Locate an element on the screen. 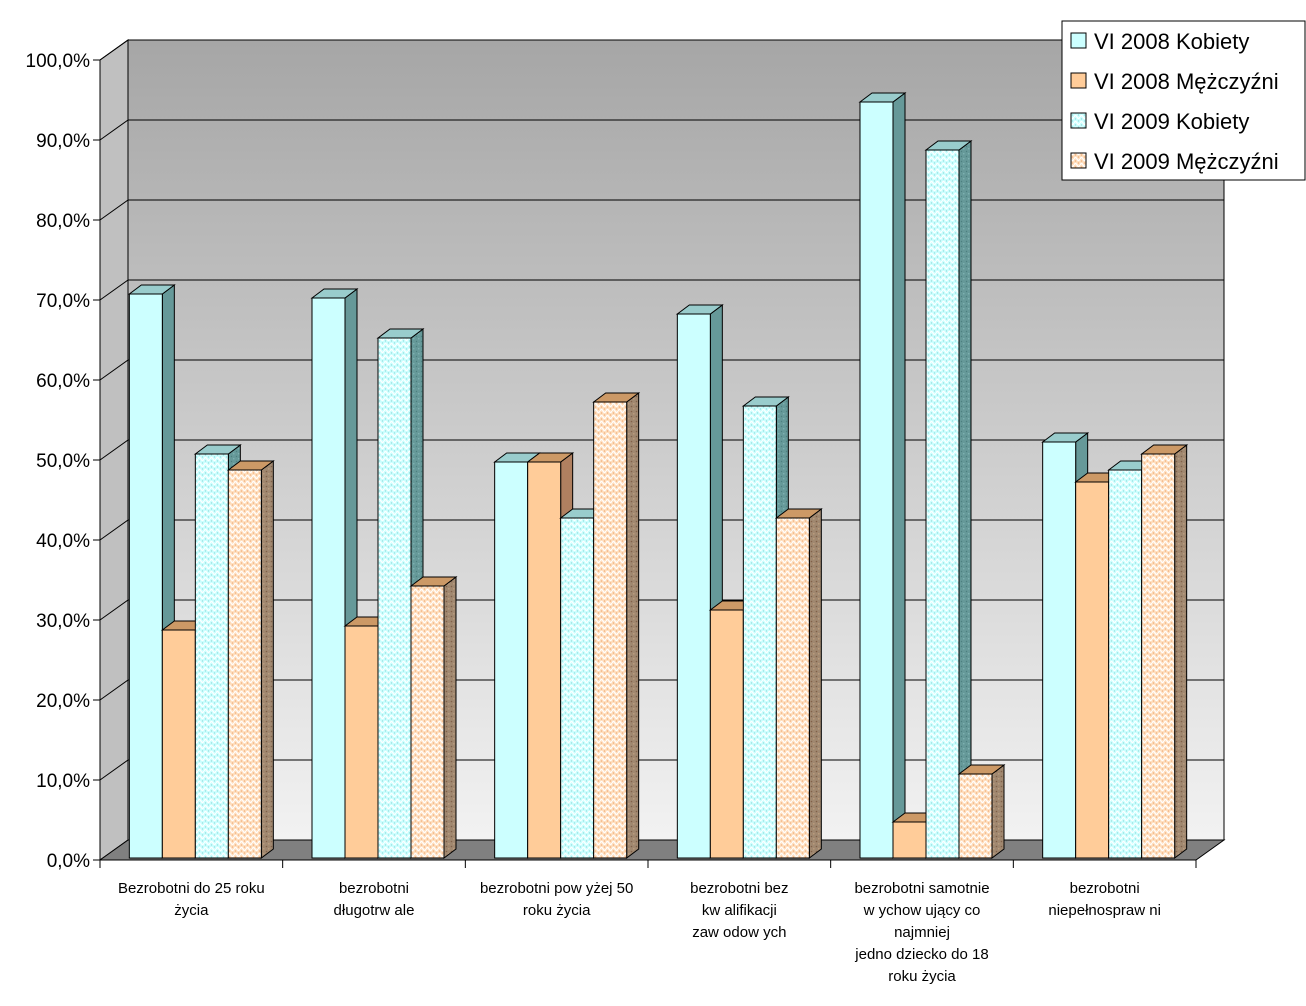  y-tick-label: 70,0% is located at coordinates (63, 301).